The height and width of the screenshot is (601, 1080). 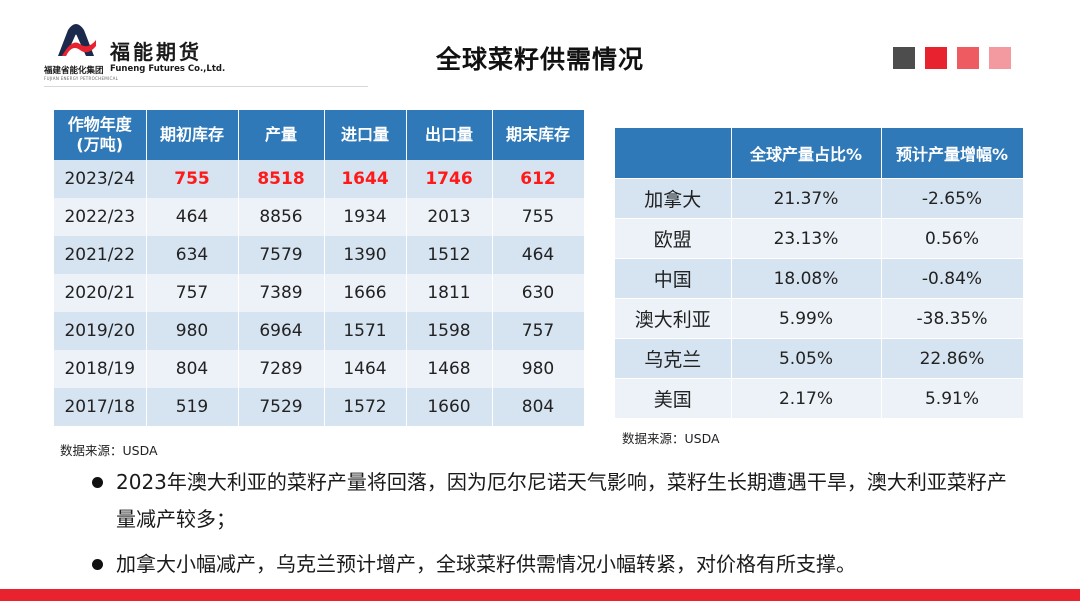 I want to click on cell-value: 5.99%, so click(x=806, y=318).